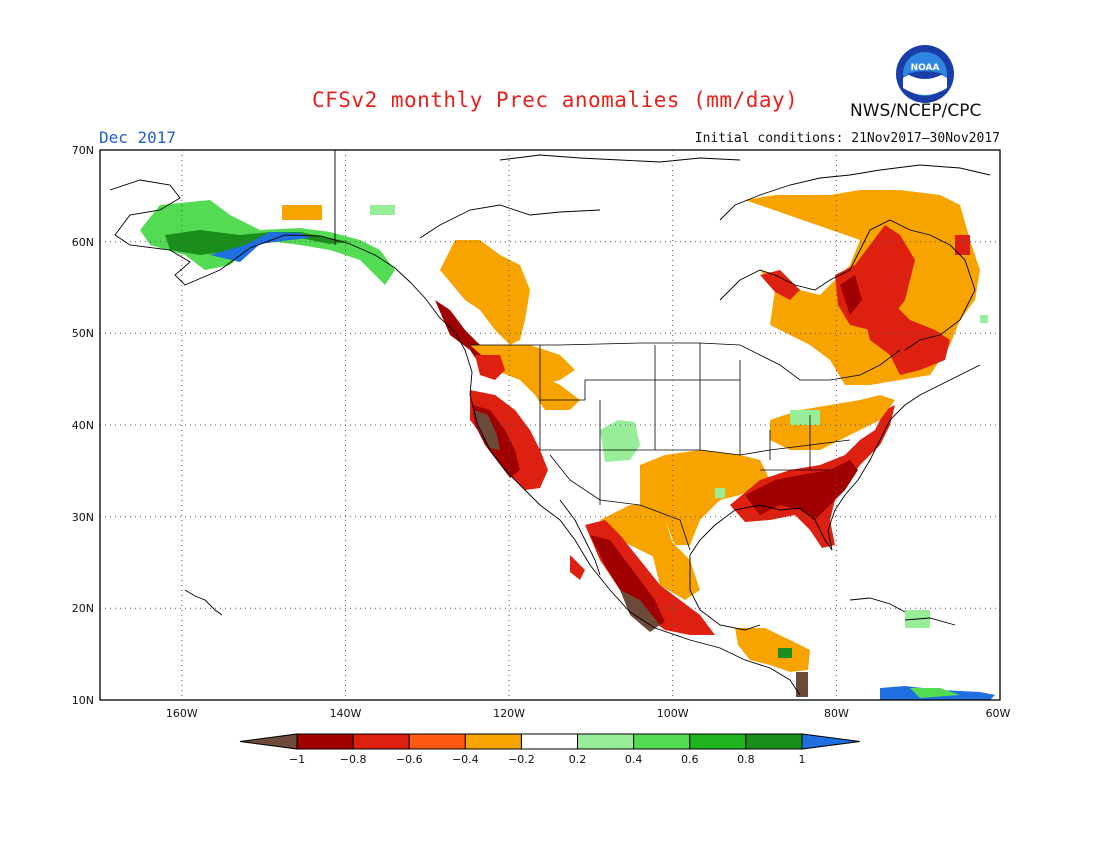  I want to click on colorbar-tick-label: 1, so click(802, 759).